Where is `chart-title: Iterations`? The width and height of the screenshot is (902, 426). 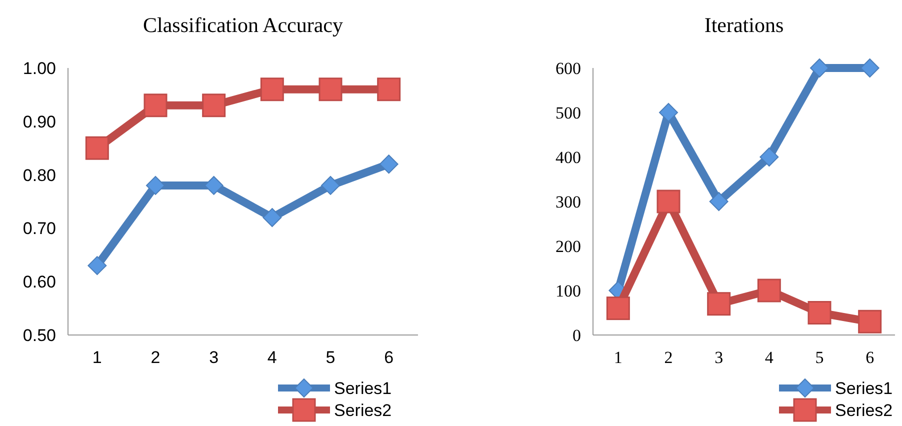 chart-title: Iterations is located at coordinates (744, 25).